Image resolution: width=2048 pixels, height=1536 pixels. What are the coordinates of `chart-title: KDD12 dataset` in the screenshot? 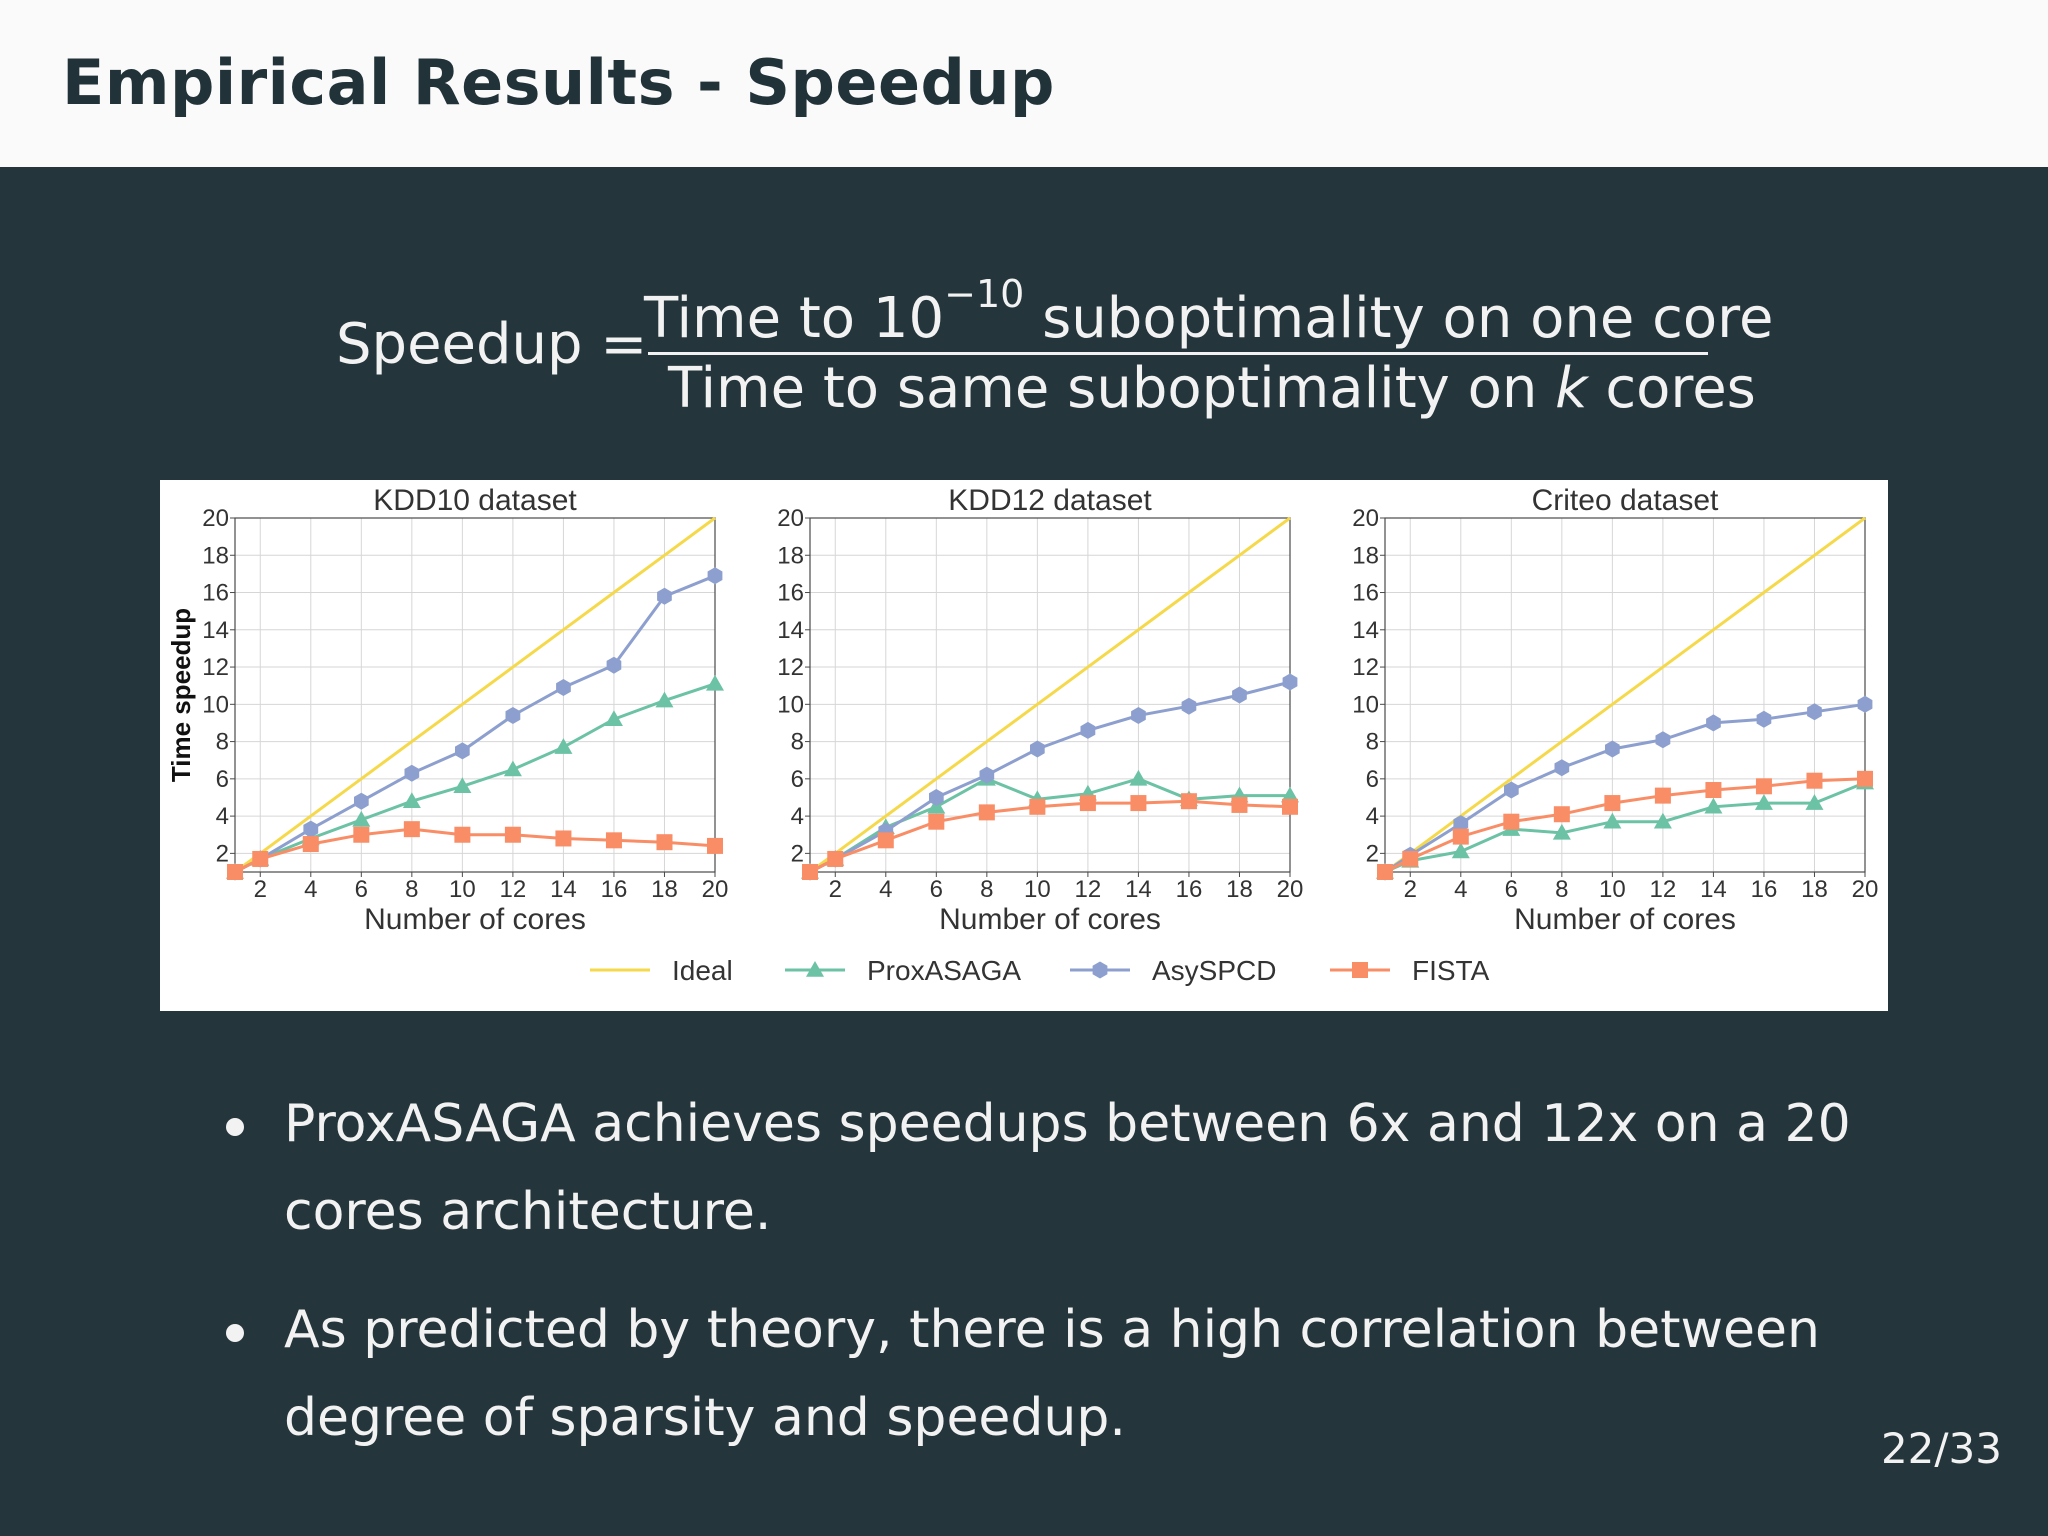 It's located at (1050, 500).